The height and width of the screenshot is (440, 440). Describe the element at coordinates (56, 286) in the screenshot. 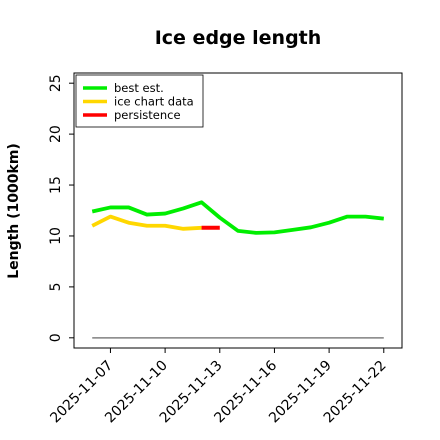

I see `y-tick-label: 5` at that location.